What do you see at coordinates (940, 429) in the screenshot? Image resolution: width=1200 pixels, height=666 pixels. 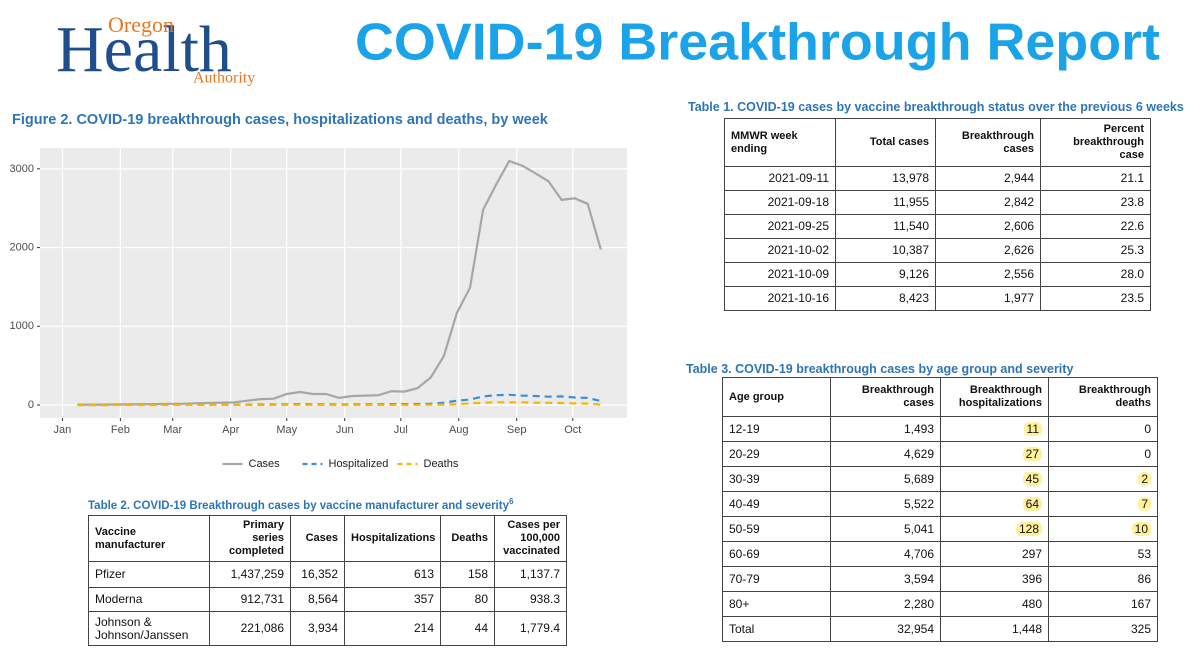 I see `table-row: 12-19 1,493 11 0` at bounding box center [940, 429].